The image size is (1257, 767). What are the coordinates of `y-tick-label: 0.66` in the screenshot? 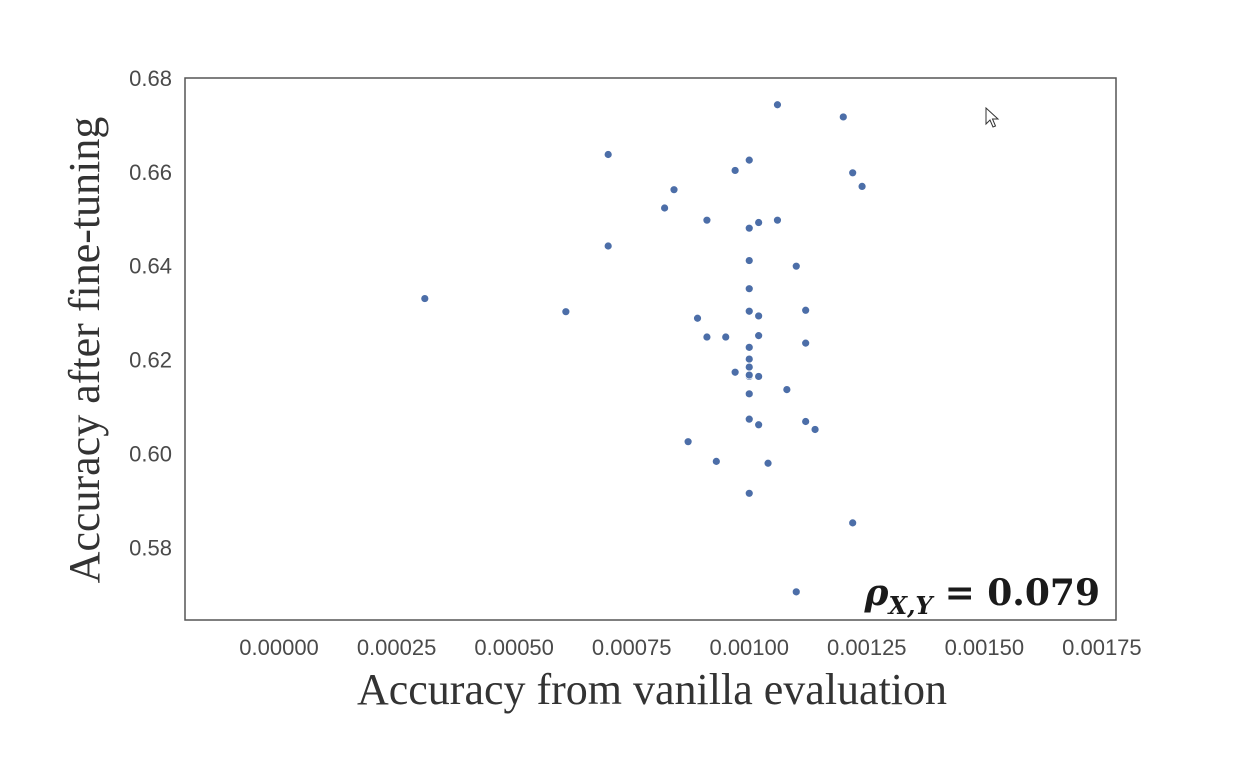 It's located at (150, 172).